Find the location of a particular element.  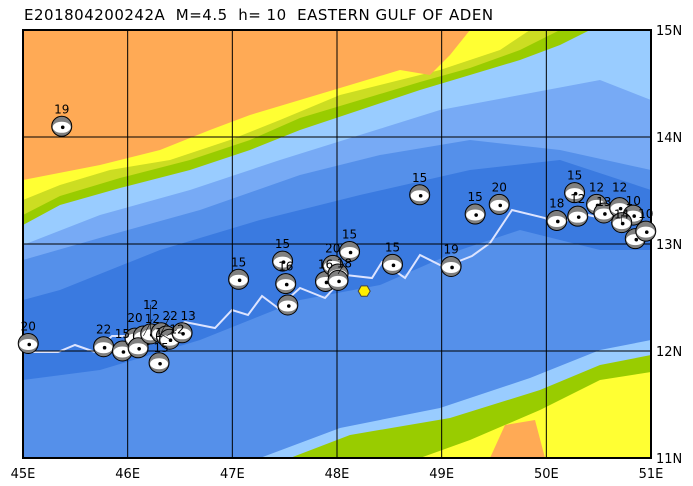

lon-label: 48E is located at coordinates (337, 474).